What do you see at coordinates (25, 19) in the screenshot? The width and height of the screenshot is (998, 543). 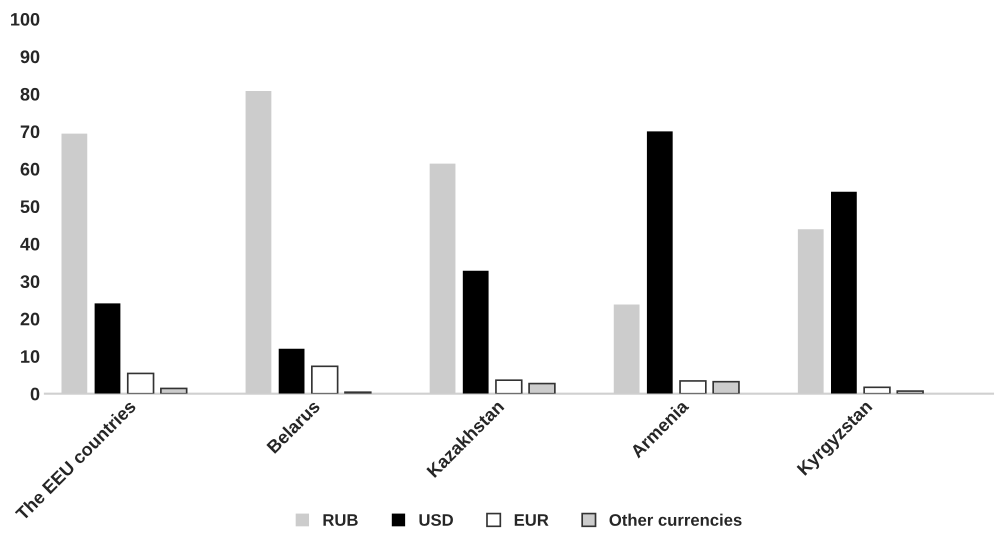 I see `y-tick-label: 100` at bounding box center [25, 19].